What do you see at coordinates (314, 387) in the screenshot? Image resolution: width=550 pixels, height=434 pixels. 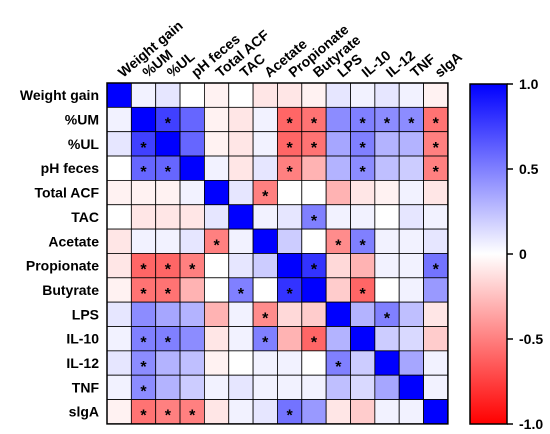 I see `heatmap-cell-r12-c8` at bounding box center [314, 387].